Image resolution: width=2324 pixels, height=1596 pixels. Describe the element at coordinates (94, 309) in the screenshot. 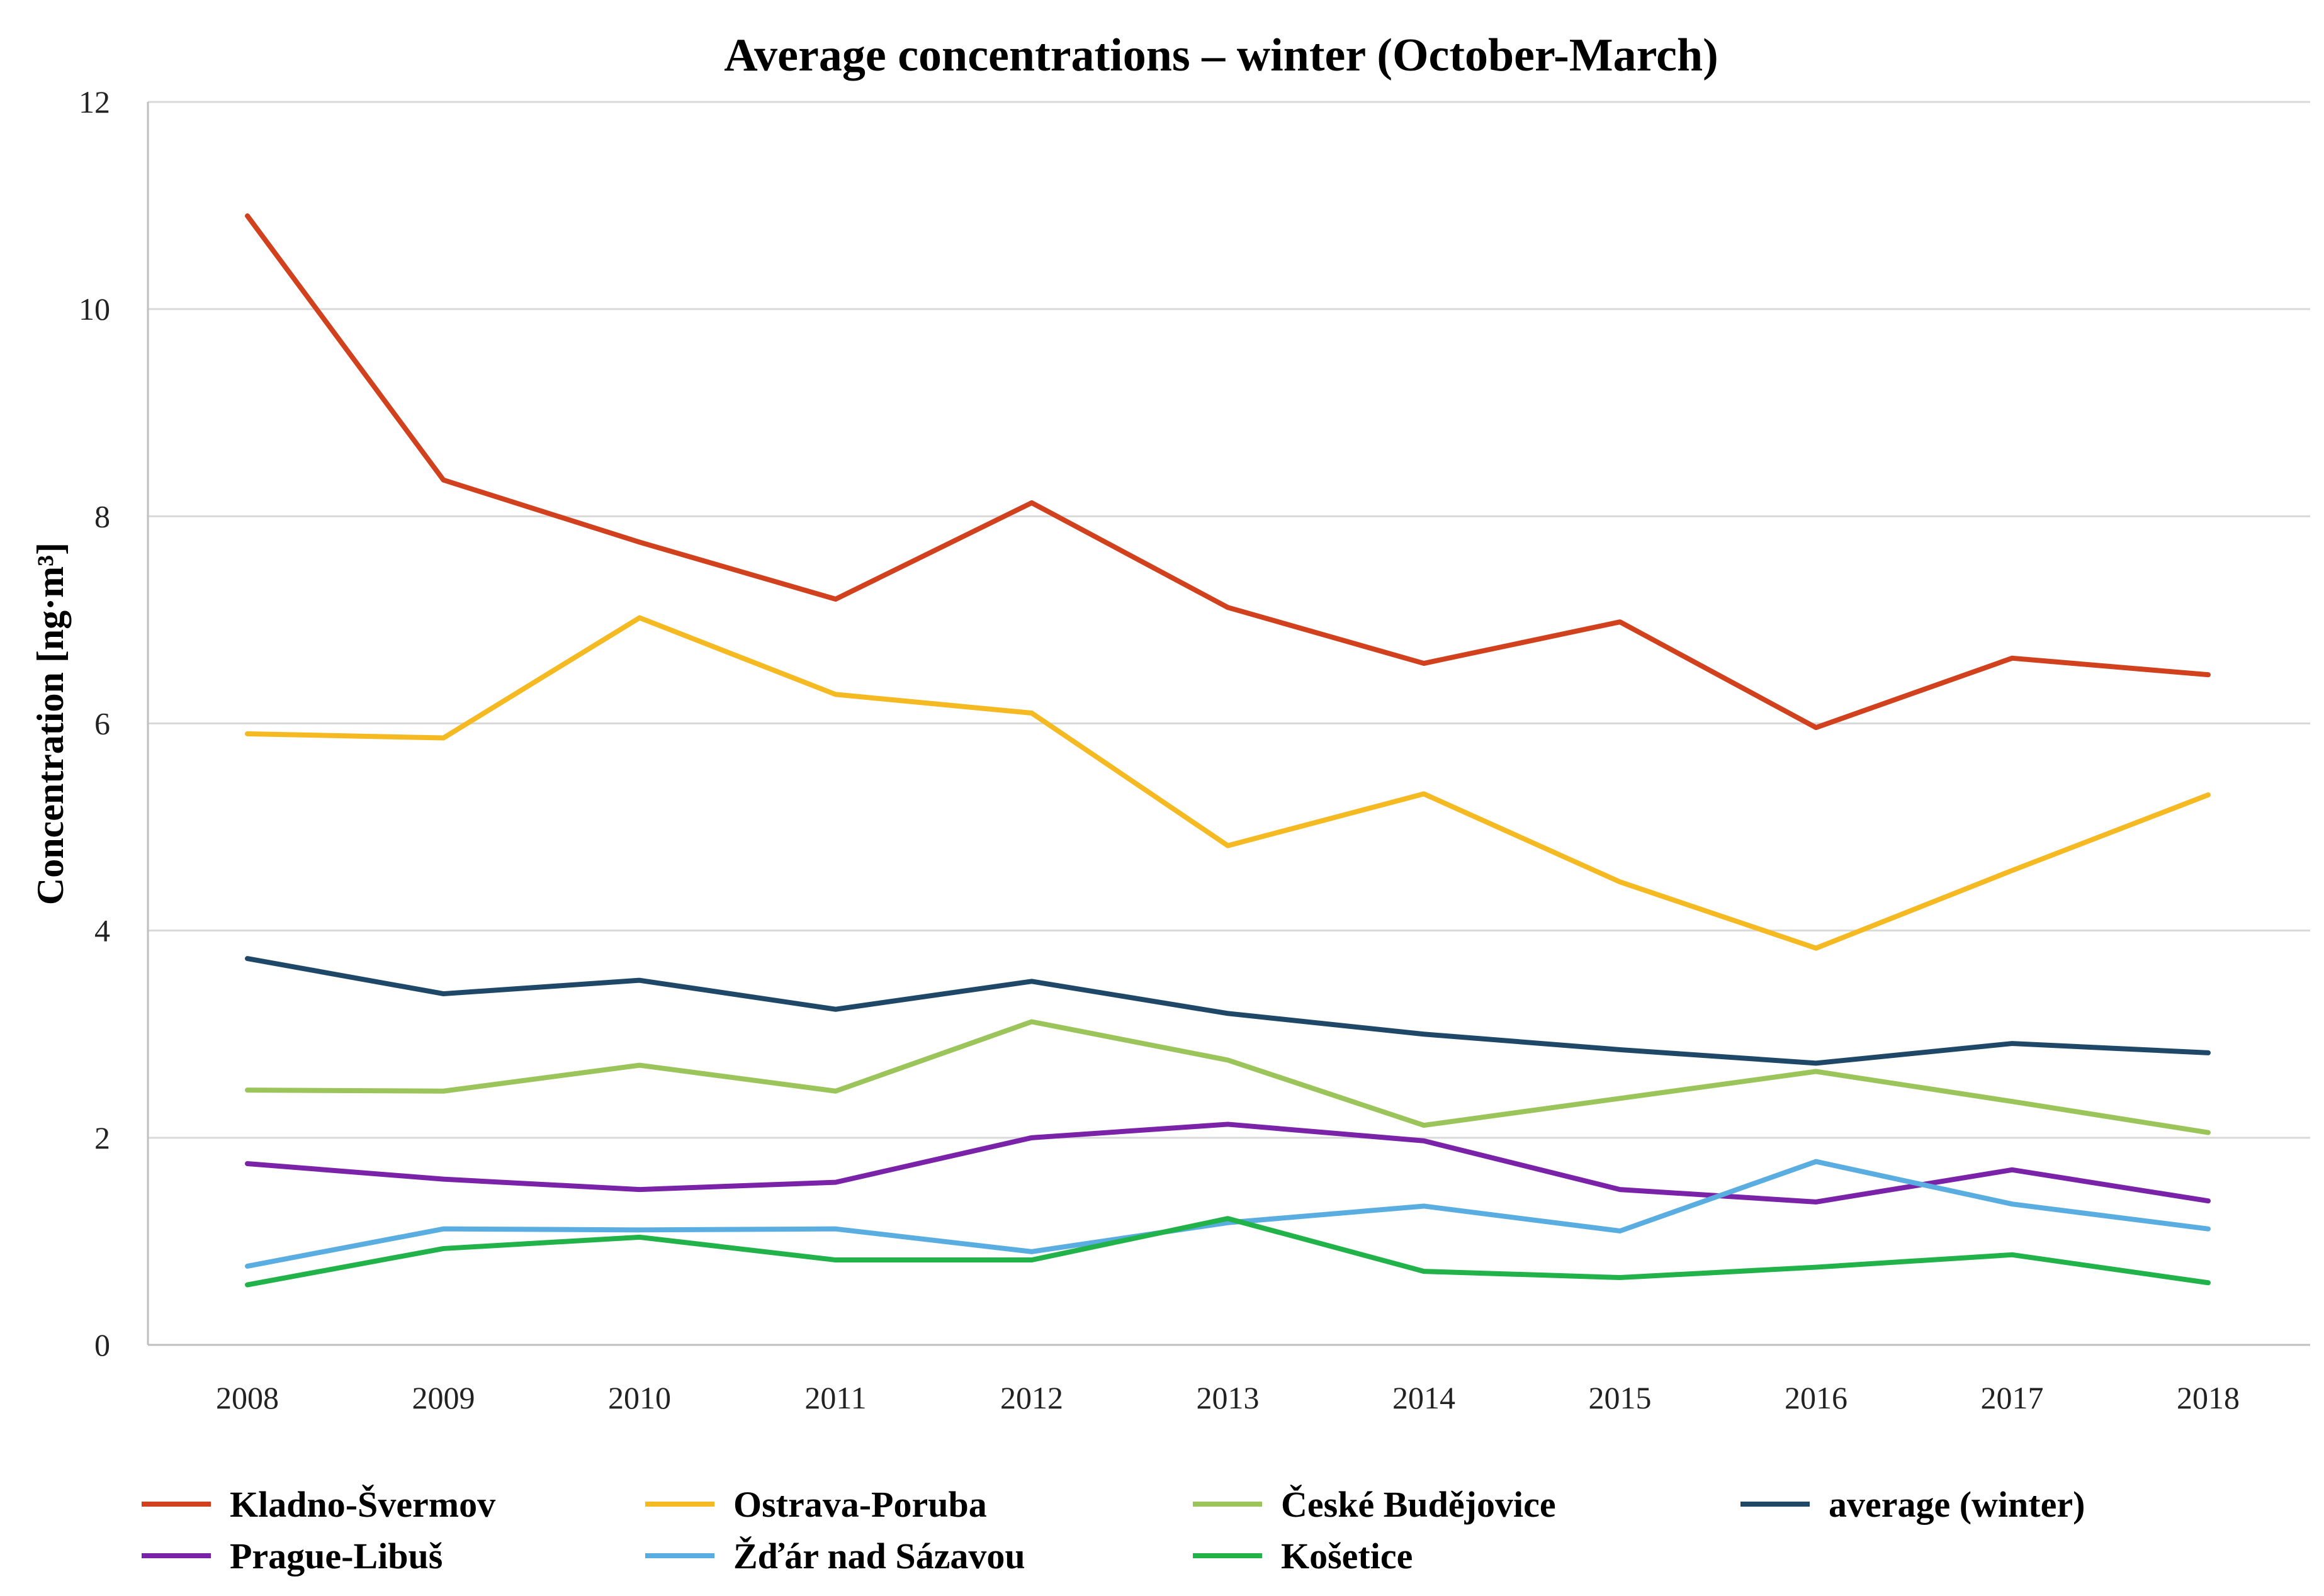

I see `y-tick-label: 10` at that location.